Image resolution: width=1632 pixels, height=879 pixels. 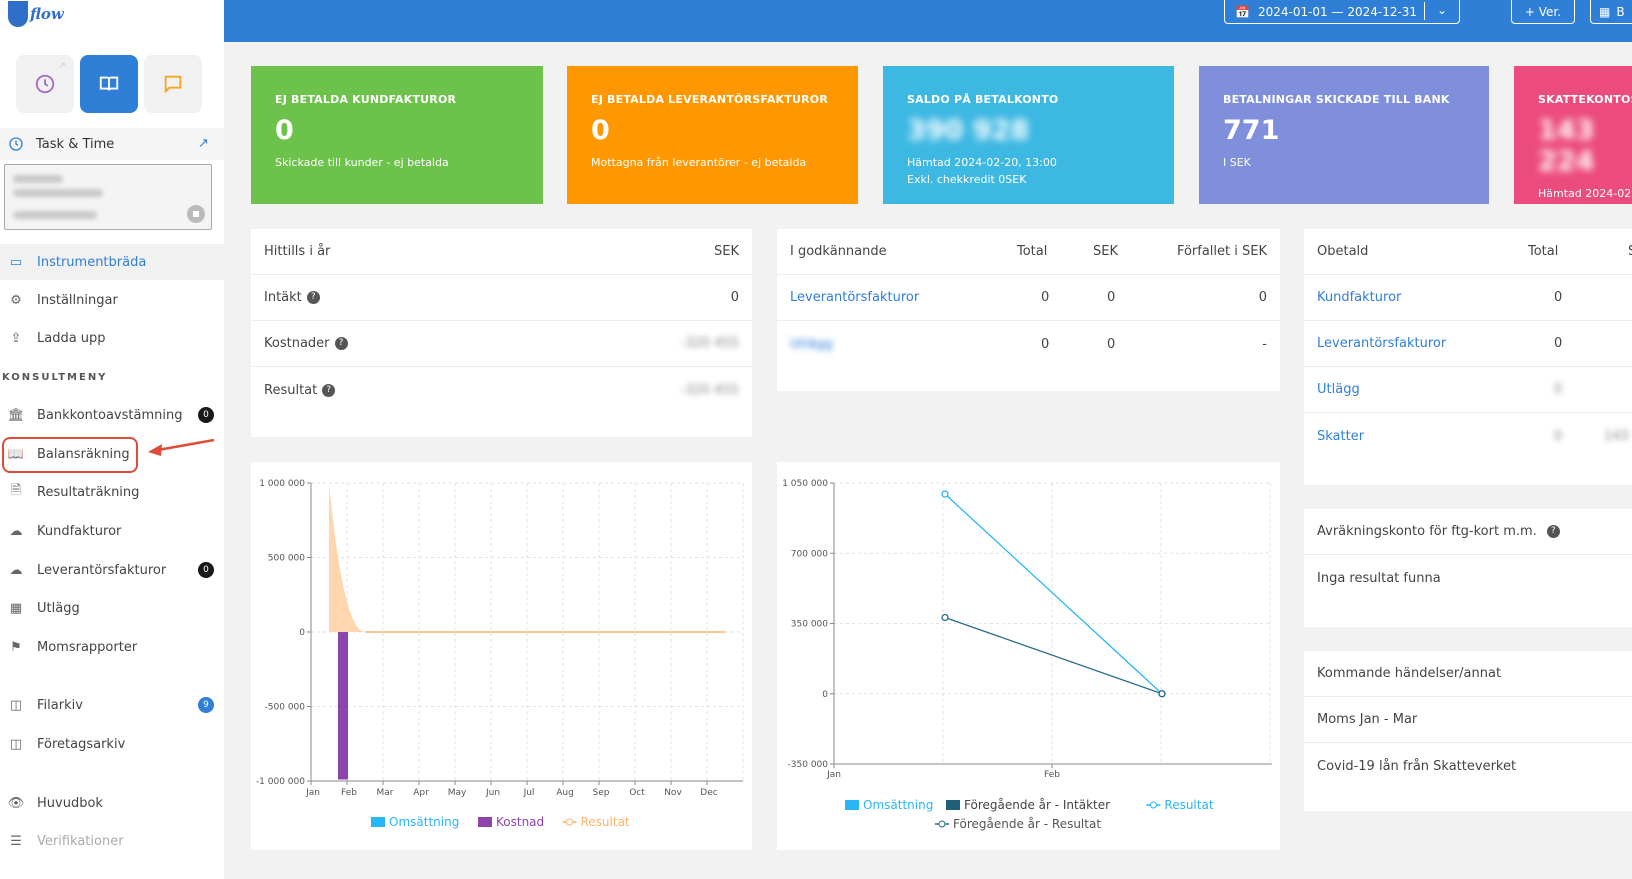 What do you see at coordinates (378, 822) in the screenshot?
I see `legend-swatch` at bounding box center [378, 822].